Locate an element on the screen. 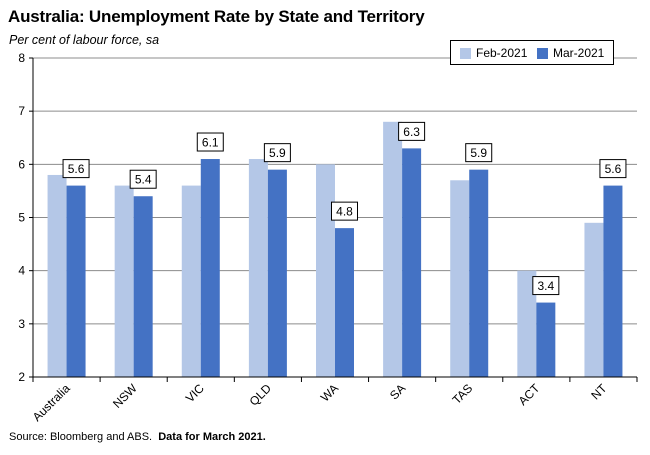 The width and height of the screenshot is (650, 455). data-label: 5.4 is located at coordinates (143, 180).